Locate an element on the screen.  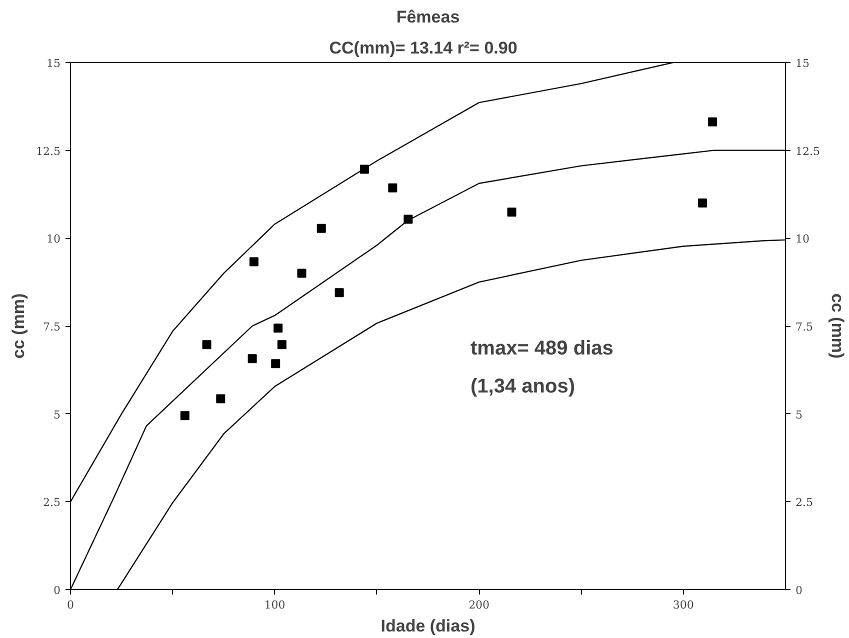
y-tick-label: 15 is located at coordinates (53, 63).